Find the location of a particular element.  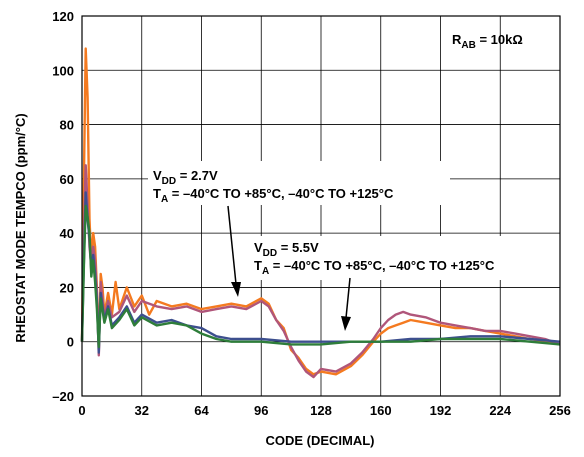

rab-tail: = 10kΩ is located at coordinates (499, 39).